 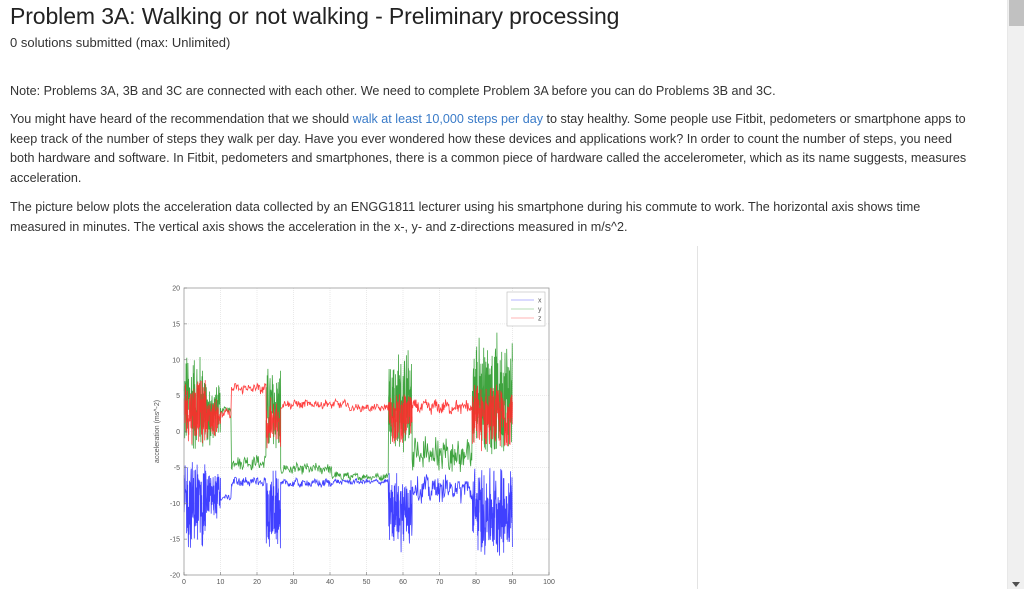 What do you see at coordinates (120, 42) in the screenshot?
I see `submission-count: 0 solutions submitted (max: Unlimited)` at bounding box center [120, 42].